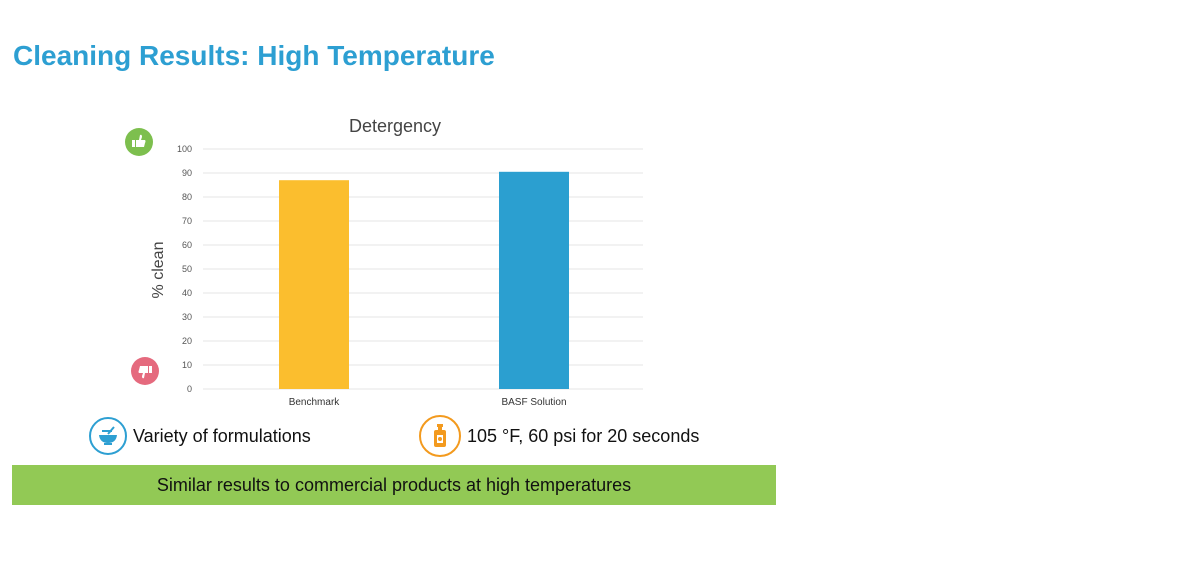 This screenshot has width=1181, height=578. I want to click on x-tick-label: BASF Solution, so click(533, 402).